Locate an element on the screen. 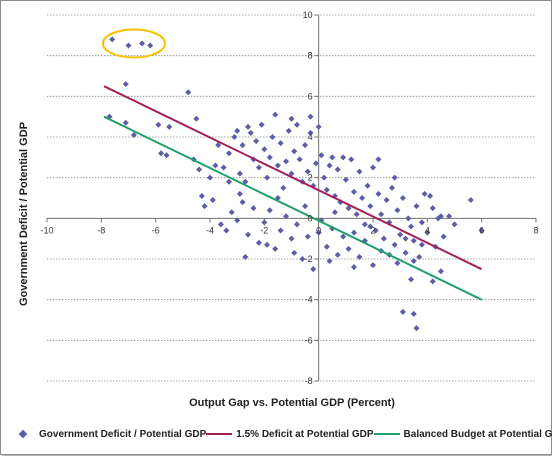 This screenshot has width=552, height=456. x-tick-label: -10 is located at coordinates (46, 230).